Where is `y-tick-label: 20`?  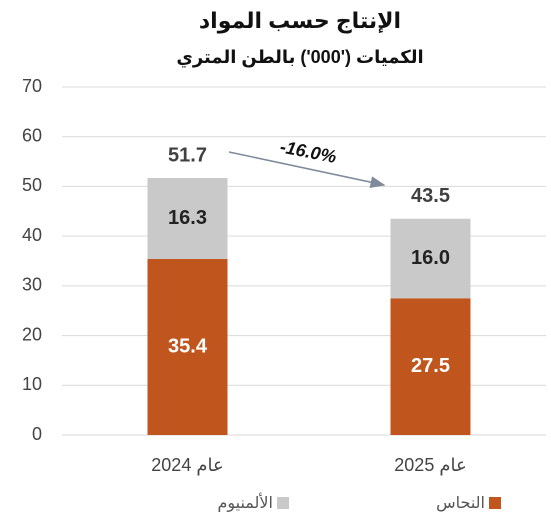 y-tick-label: 20 is located at coordinates (32, 334).